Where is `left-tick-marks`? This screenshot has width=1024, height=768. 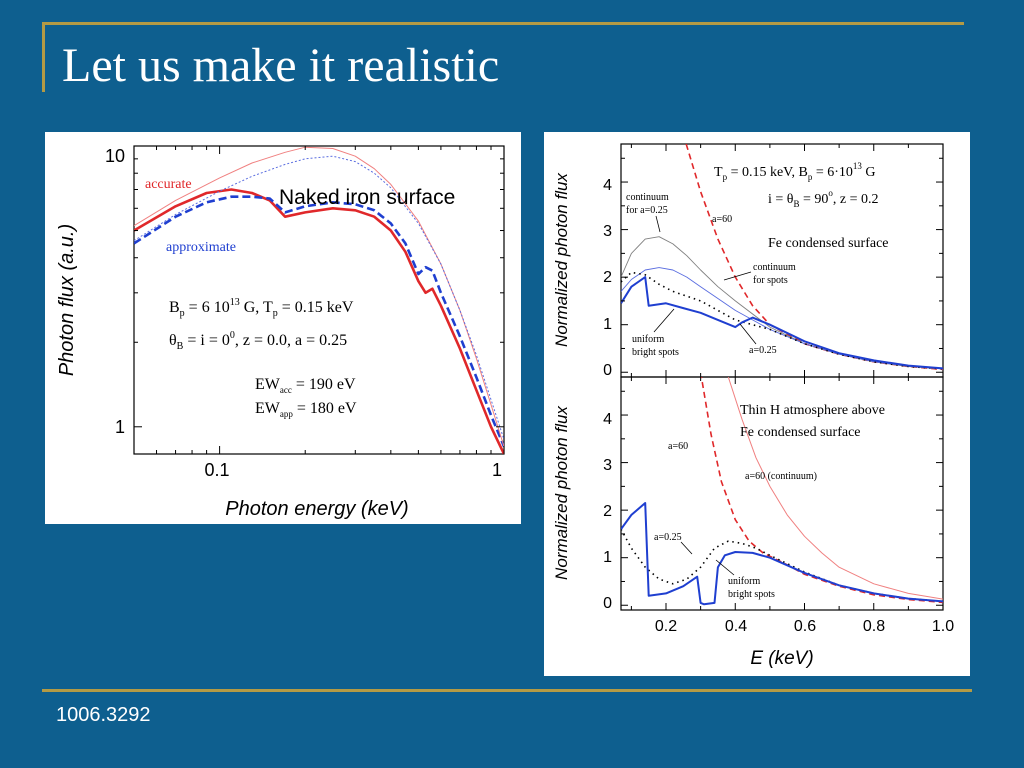
left-tick-marks is located at coordinates (319, 299).